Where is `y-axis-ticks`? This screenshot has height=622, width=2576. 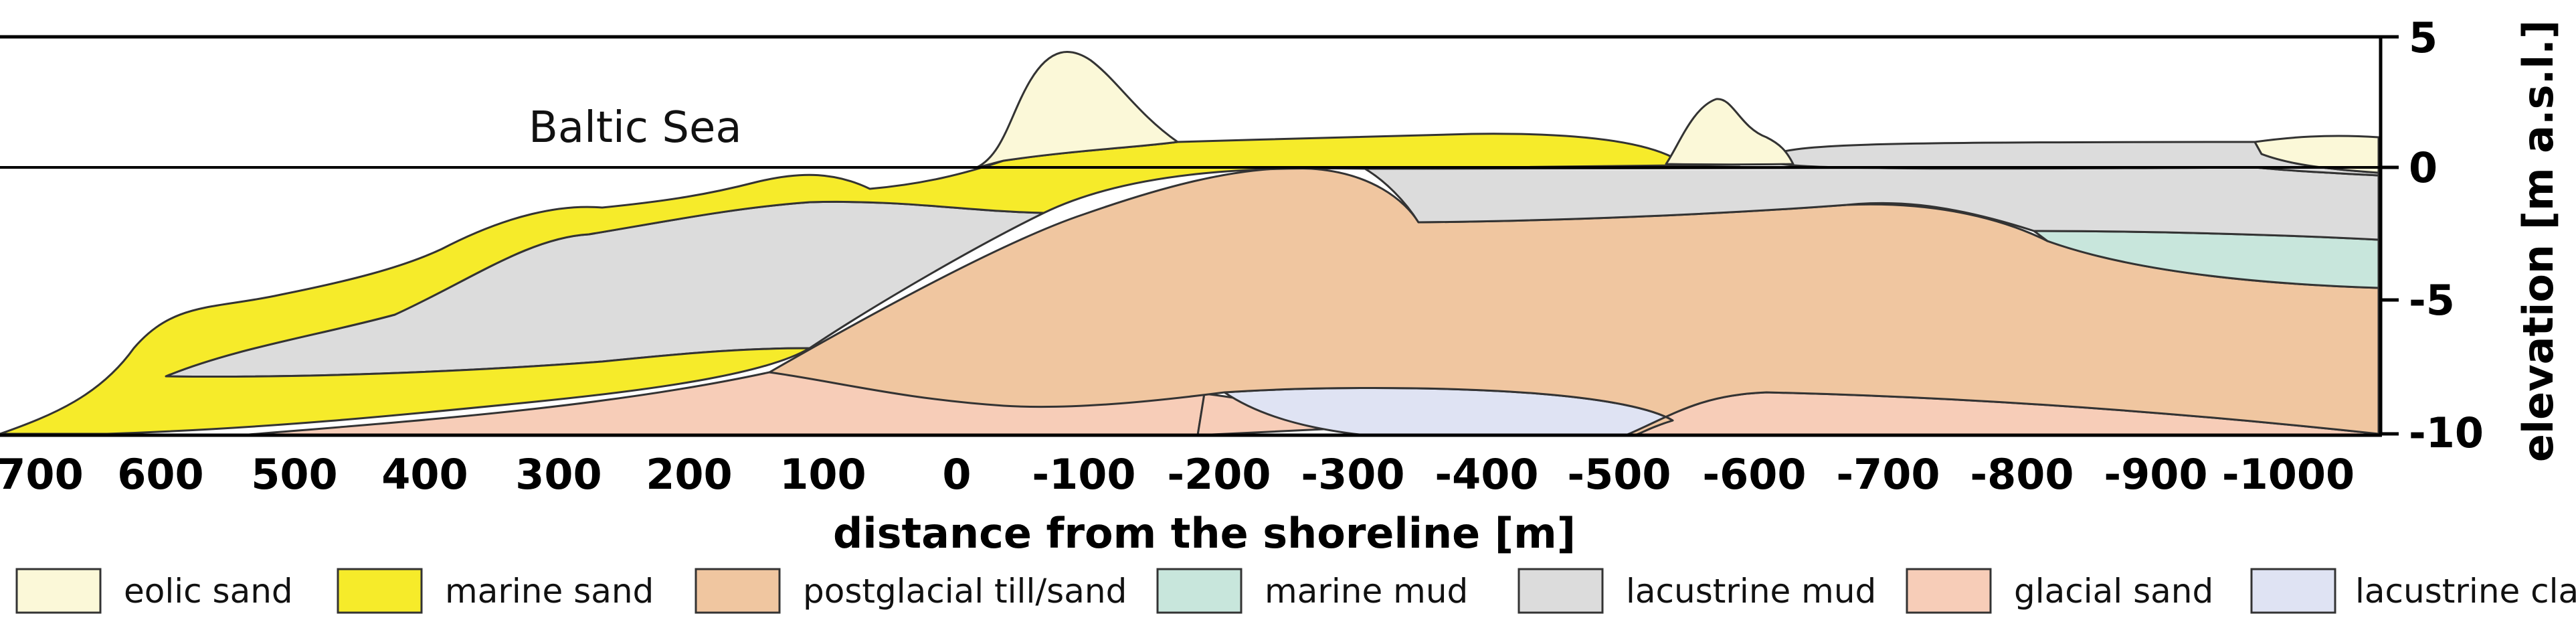 y-axis-ticks is located at coordinates (2390, 236).